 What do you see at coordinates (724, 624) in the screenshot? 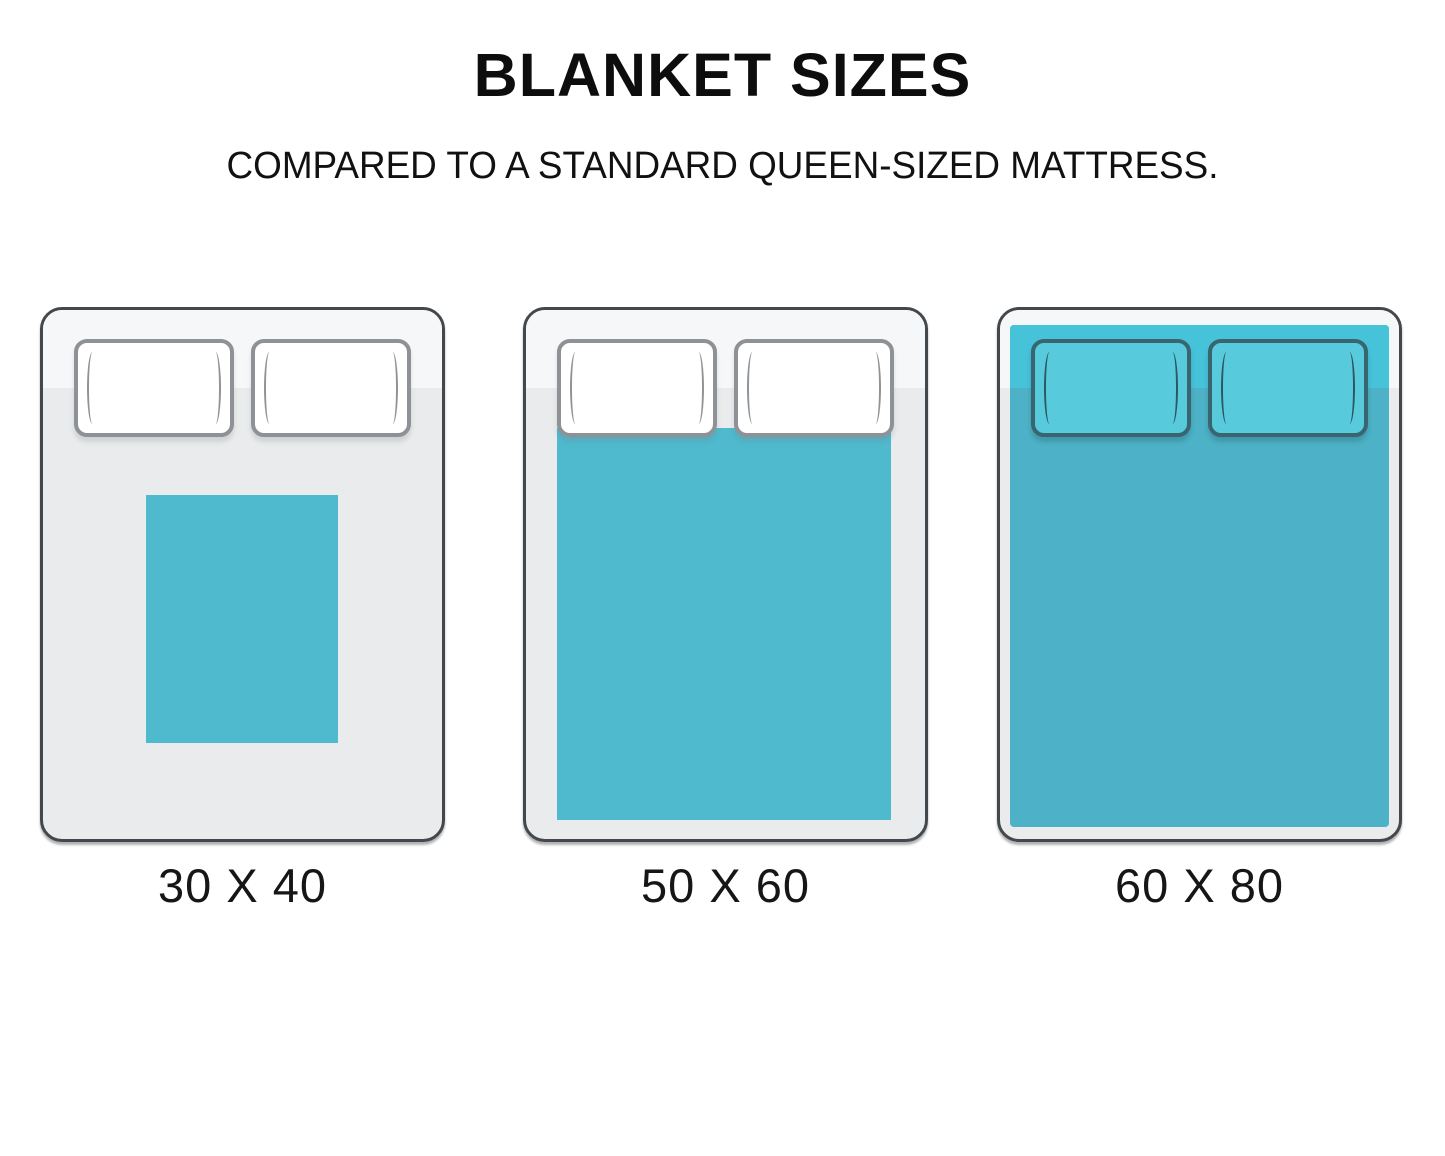
I see `blanket-50x60` at bounding box center [724, 624].